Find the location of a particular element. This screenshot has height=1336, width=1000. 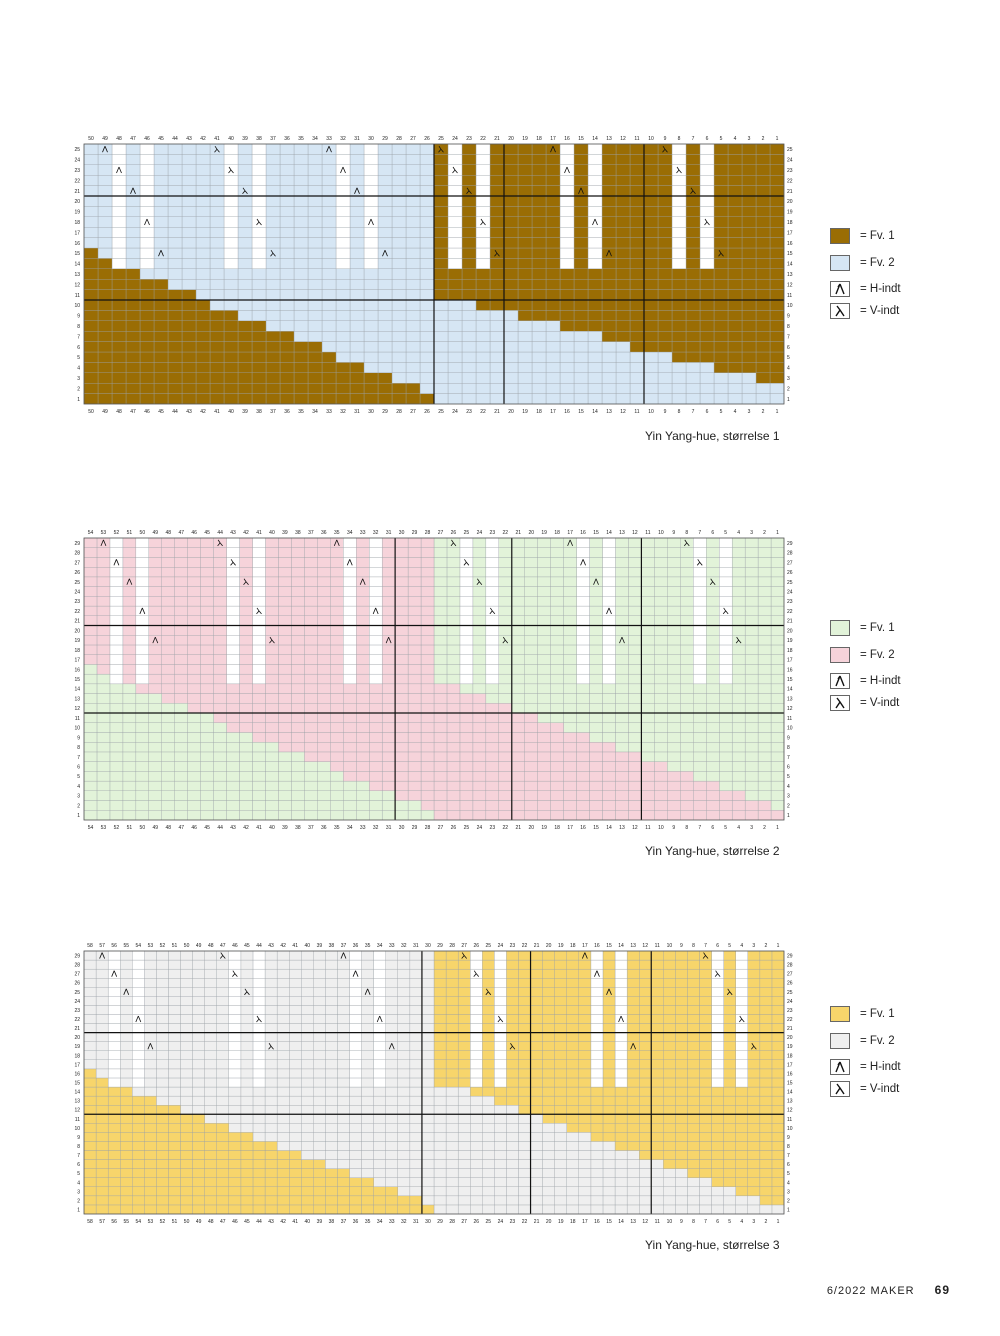

col-number-bottom: 12 is located at coordinates (645, 1222).